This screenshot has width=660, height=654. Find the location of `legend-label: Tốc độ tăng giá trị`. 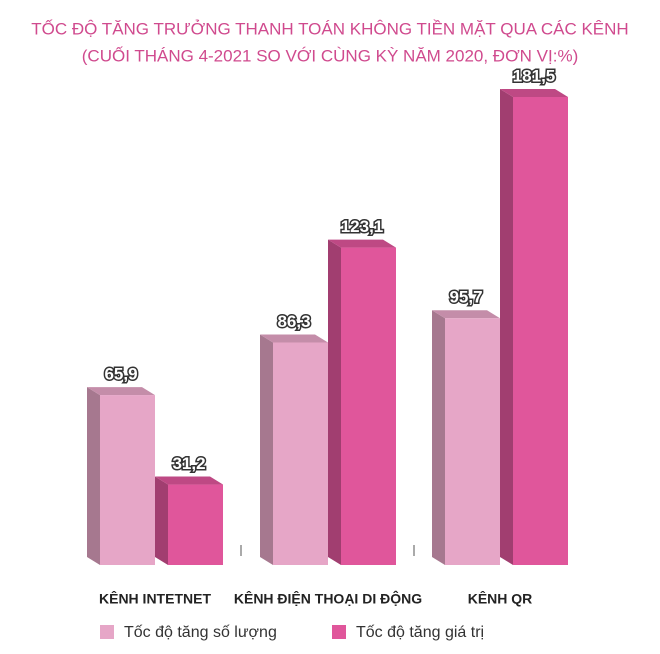

legend-label: Tốc độ tăng giá trị is located at coordinates (420, 632).